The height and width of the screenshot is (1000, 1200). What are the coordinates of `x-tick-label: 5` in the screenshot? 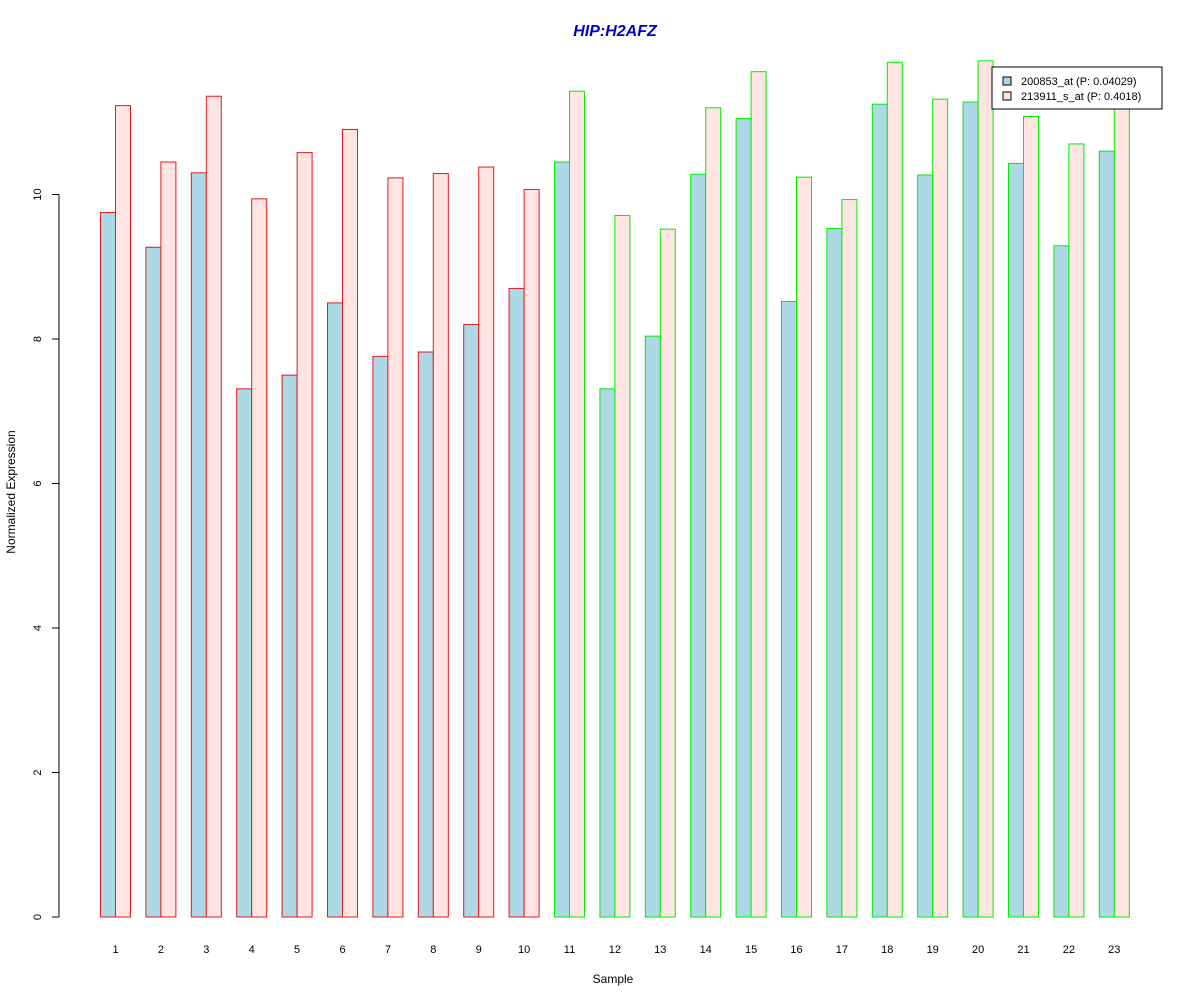 It's located at (297, 950).